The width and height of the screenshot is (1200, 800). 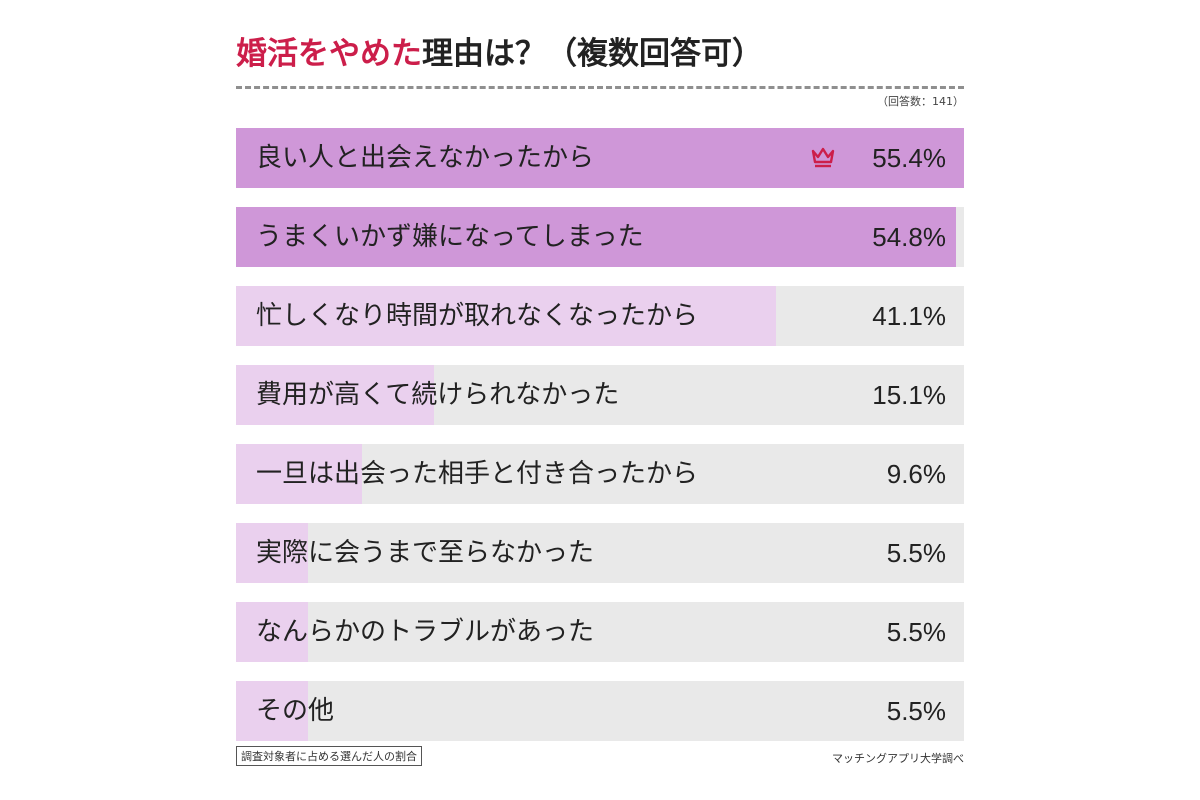 What do you see at coordinates (425, 553) in the screenshot?
I see `bar-label: 実際に会うまで至らなかった` at bounding box center [425, 553].